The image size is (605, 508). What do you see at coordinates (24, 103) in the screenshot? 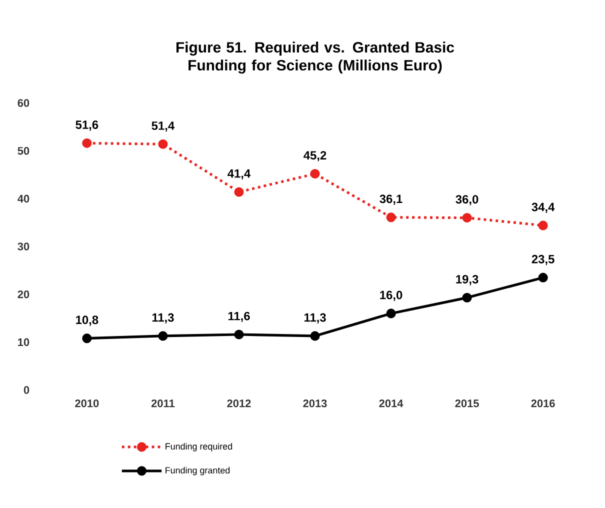
I see `y-tick-label: 60` at bounding box center [24, 103].